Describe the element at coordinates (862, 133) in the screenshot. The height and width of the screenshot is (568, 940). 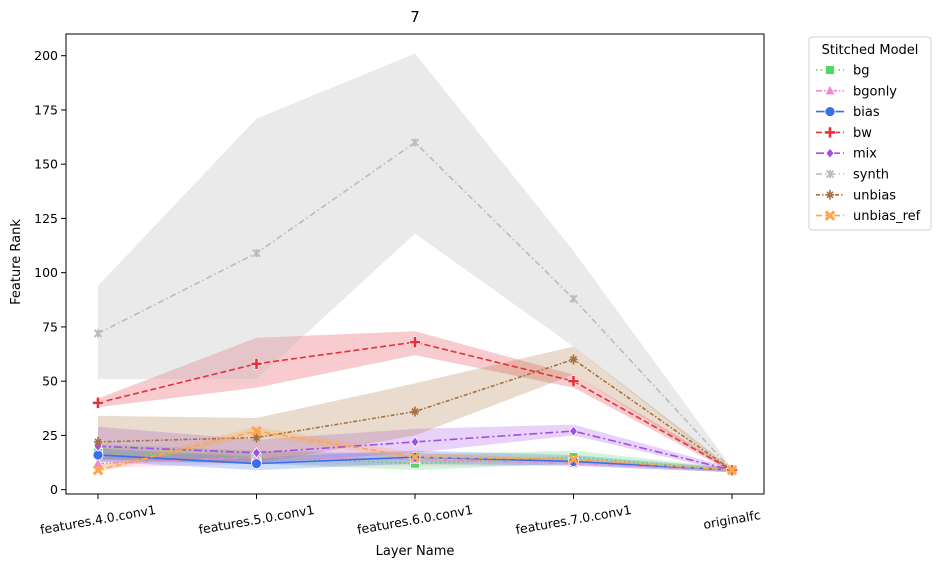
I see `legend-label-bw: bw` at that location.